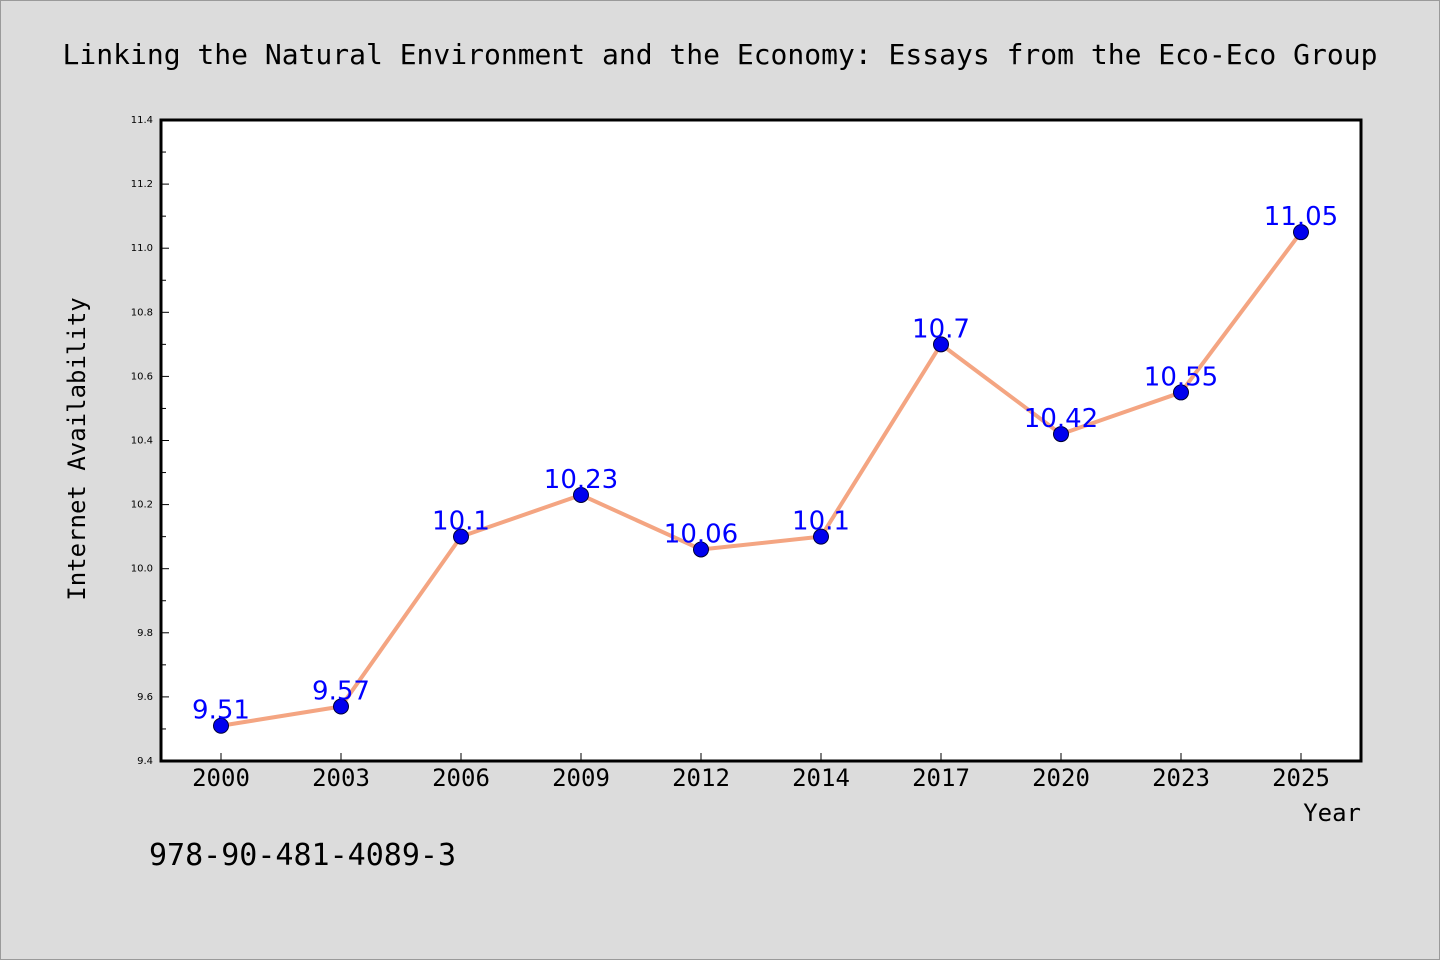 This screenshot has height=960, width=1440. What do you see at coordinates (1181, 377) in the screenshot?
I see `data-label: 10.55` at bounding box center [1181, 377].